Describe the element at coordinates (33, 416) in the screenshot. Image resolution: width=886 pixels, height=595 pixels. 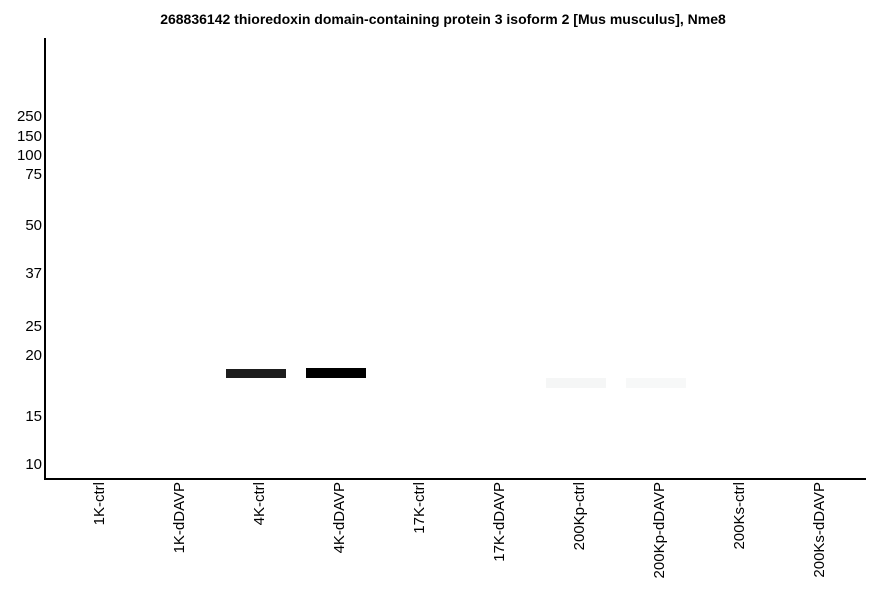
I see `mw-marker-label: 15` at that location.